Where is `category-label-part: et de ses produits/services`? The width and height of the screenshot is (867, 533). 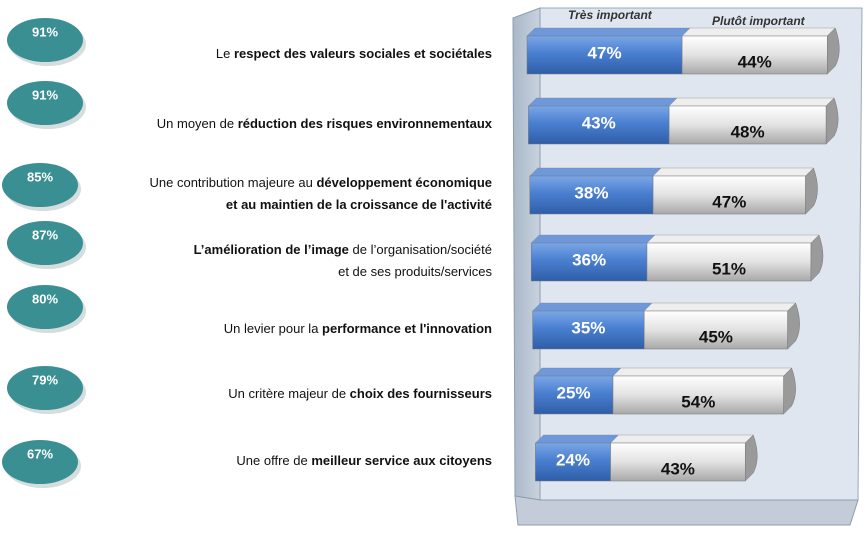 category-label-part: et de ses produits/services is located at coordinates (415, 271).